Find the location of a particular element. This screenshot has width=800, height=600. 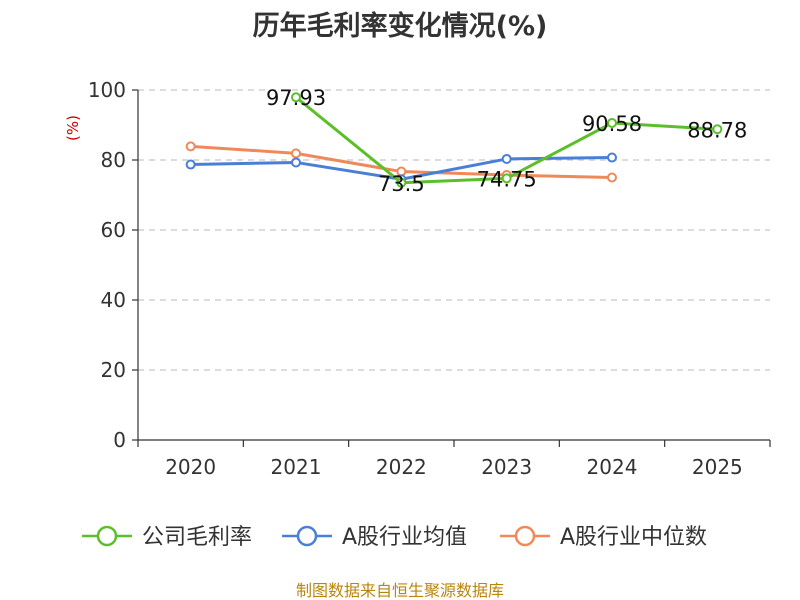

legend: 公司毛利率 A股行业均值 A股行业中位数 is located at coordinates (394, 537).